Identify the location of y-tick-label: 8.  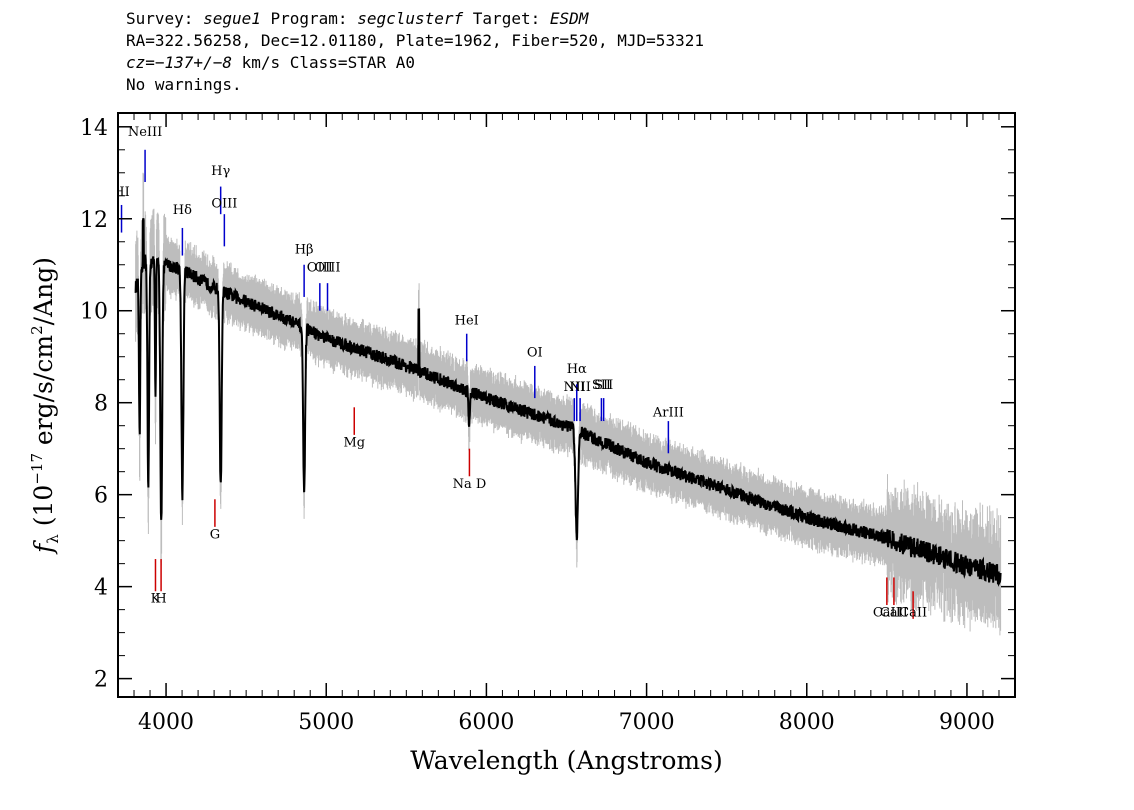
(101, 404).